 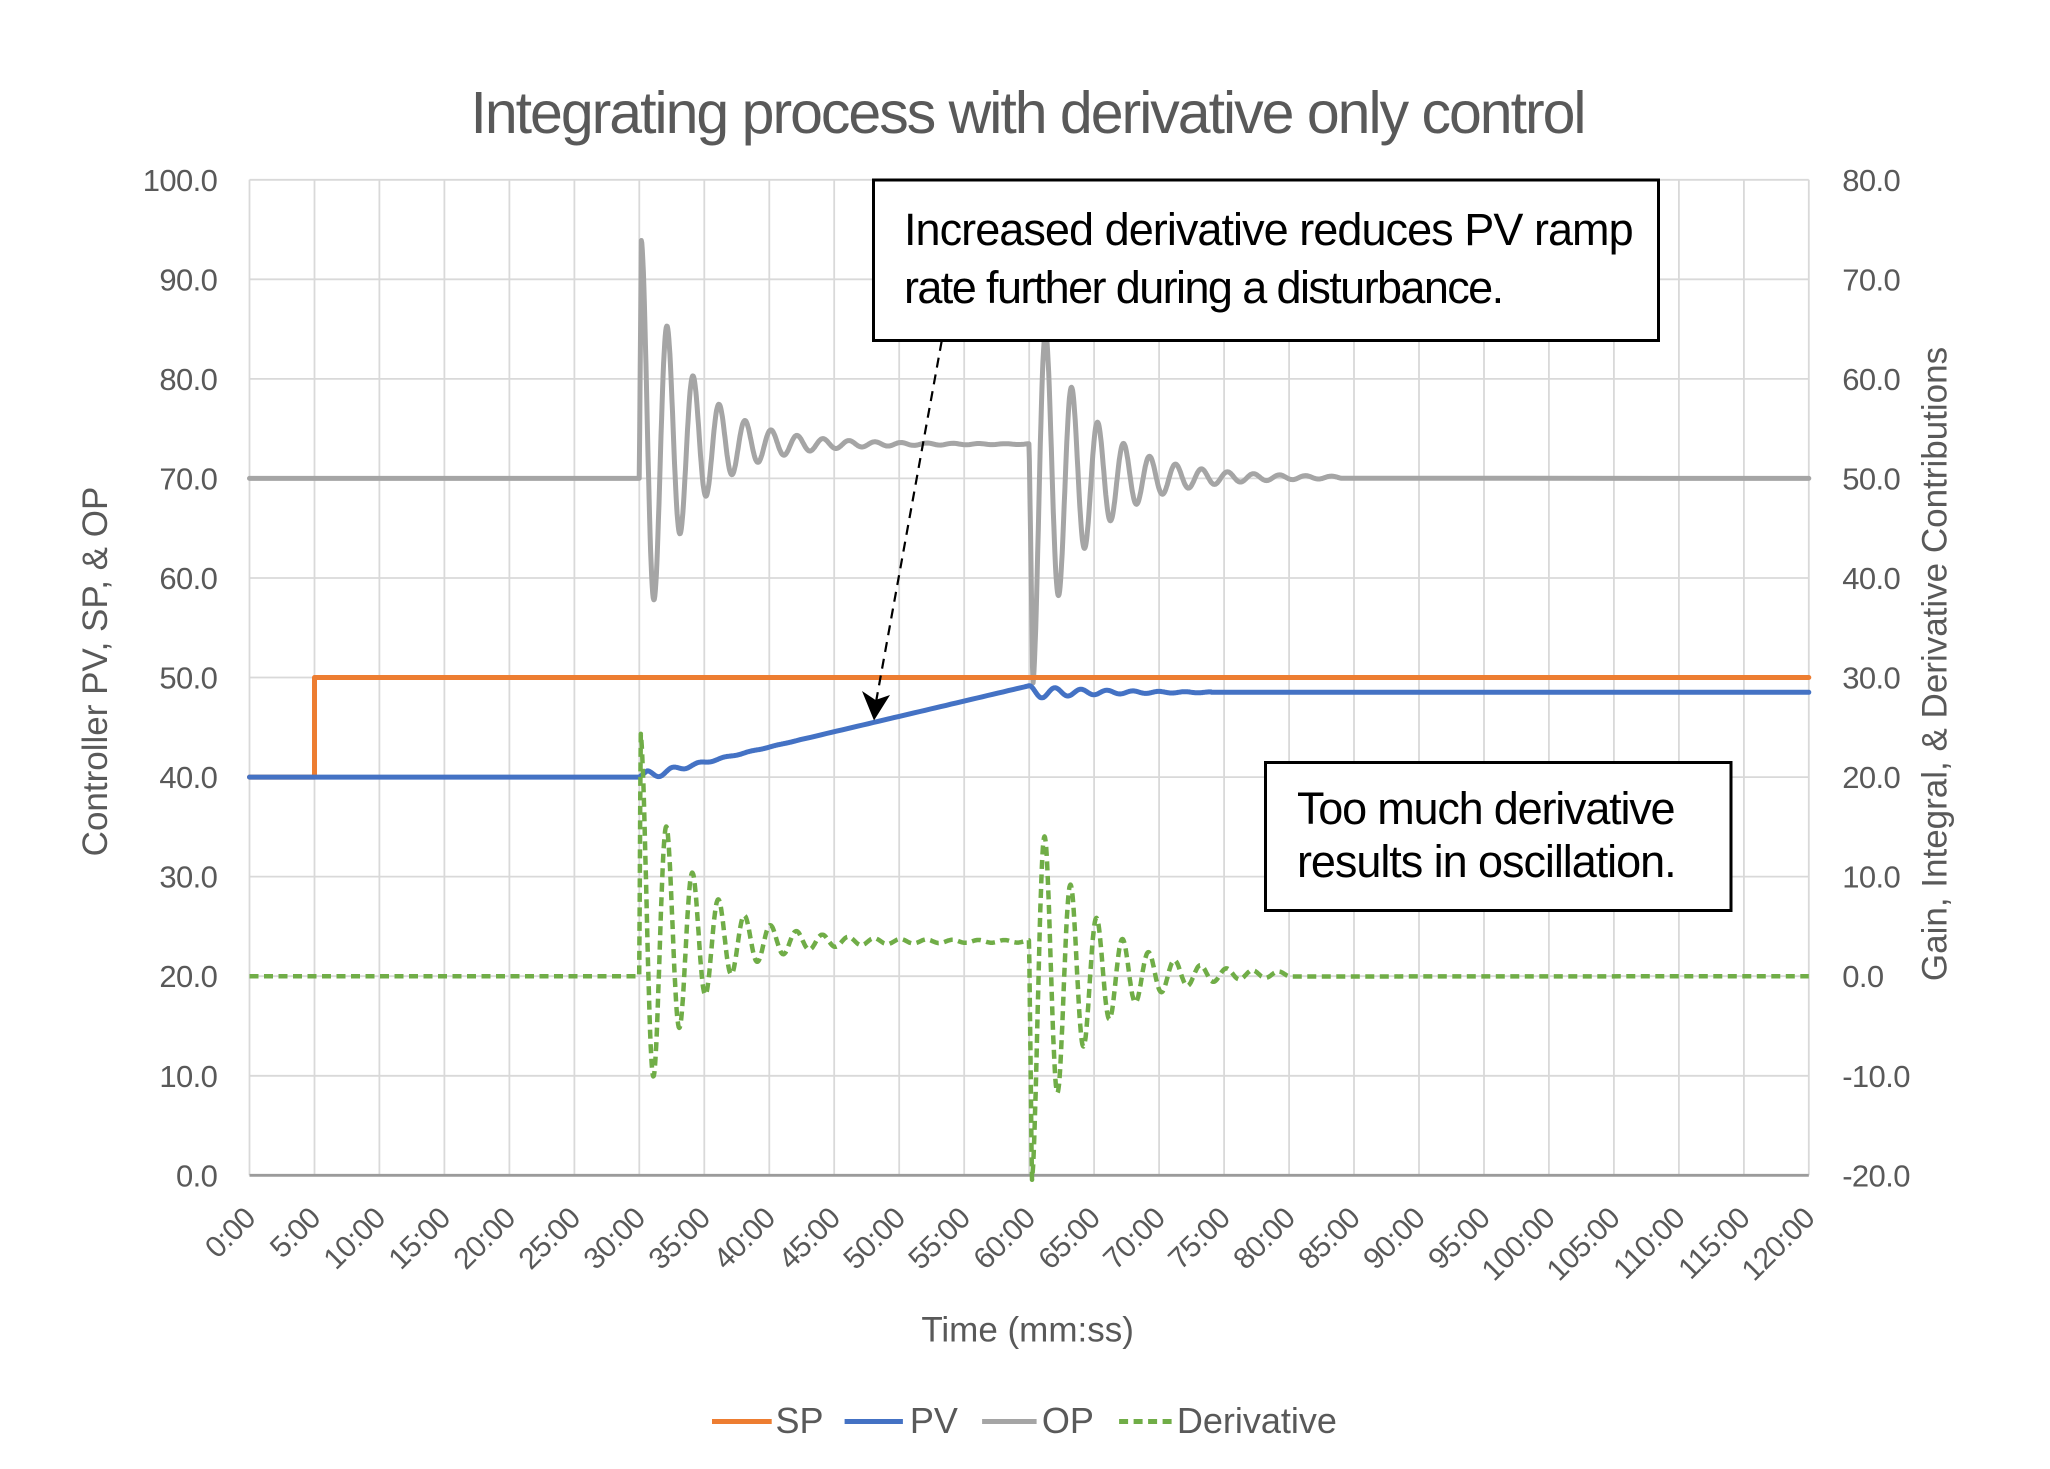 I want to click on svg-text: SP, so click(x=800, y=1420).